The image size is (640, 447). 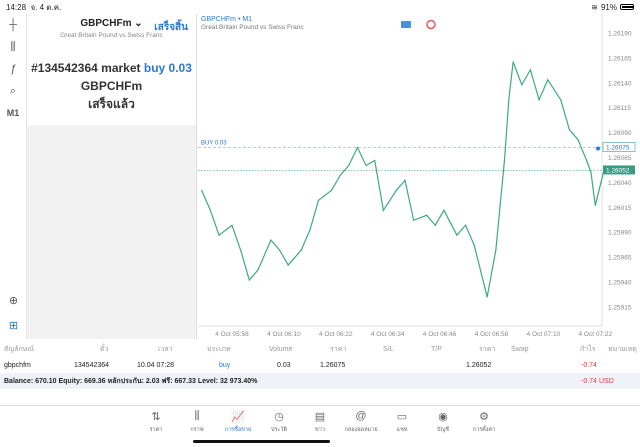 I want to click on nav-item: 📈 การซื้อขาย, so click(x=238, y=426).